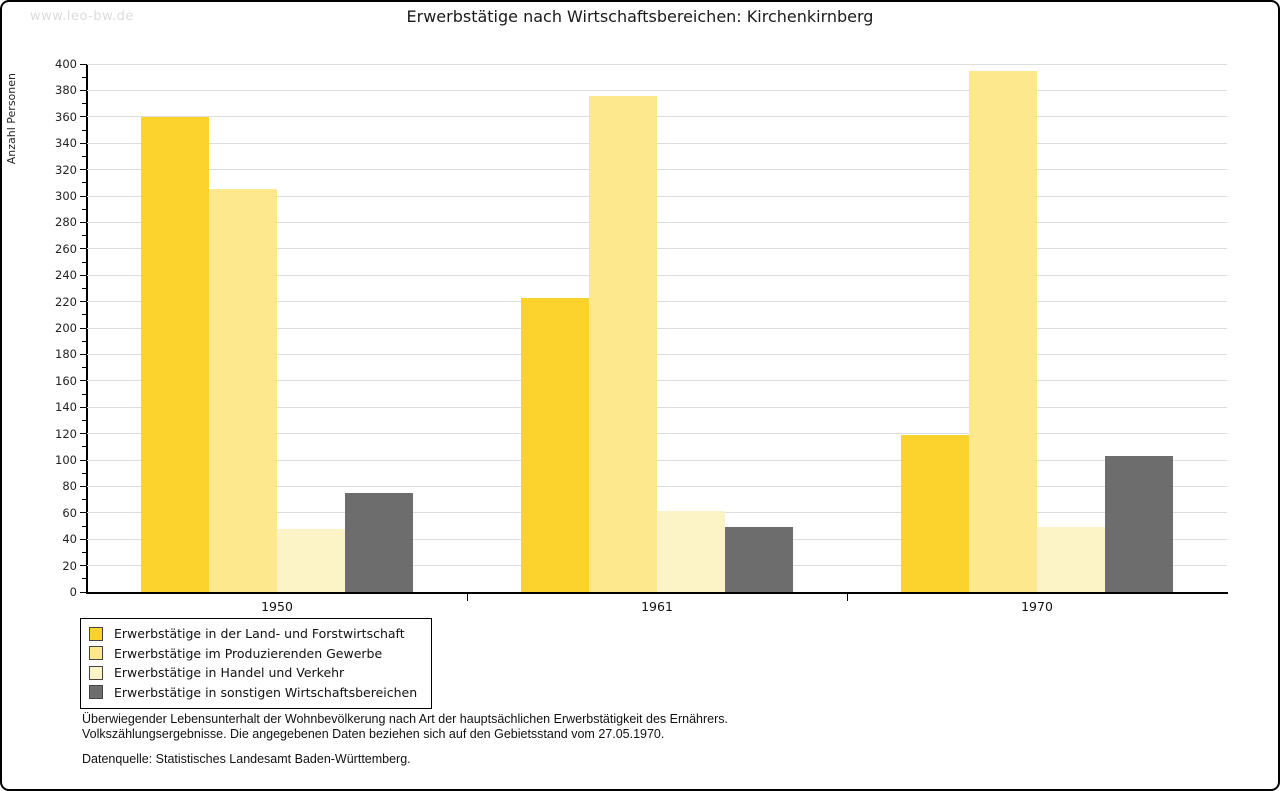 The height and width of the screenshot is (791, 1280). Describe the element at coordinates (66, 248) in the screenshot. I see `y-tick-label-260: 260` at that location.